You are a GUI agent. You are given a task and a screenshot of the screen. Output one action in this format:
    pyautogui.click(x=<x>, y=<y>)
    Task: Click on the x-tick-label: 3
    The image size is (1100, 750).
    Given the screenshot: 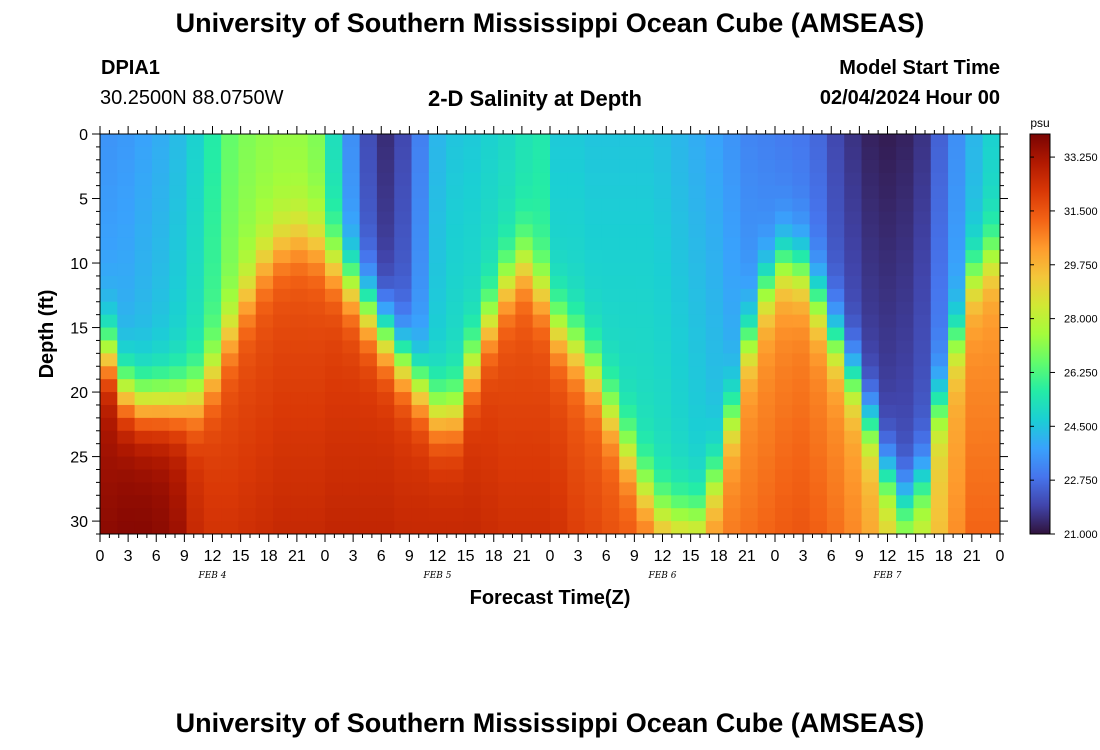 What is the action you would take?
    pyautogui.click(x=353, y=556)
    